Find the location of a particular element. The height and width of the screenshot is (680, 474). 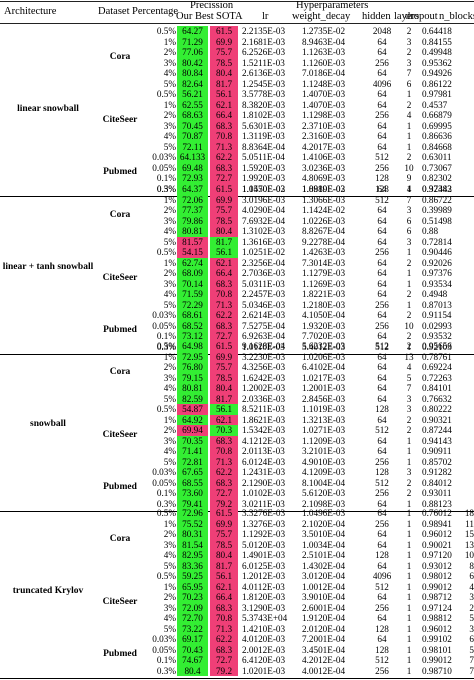

lr-cell: 1.5211E-03 is located at coordinates (263, 62).